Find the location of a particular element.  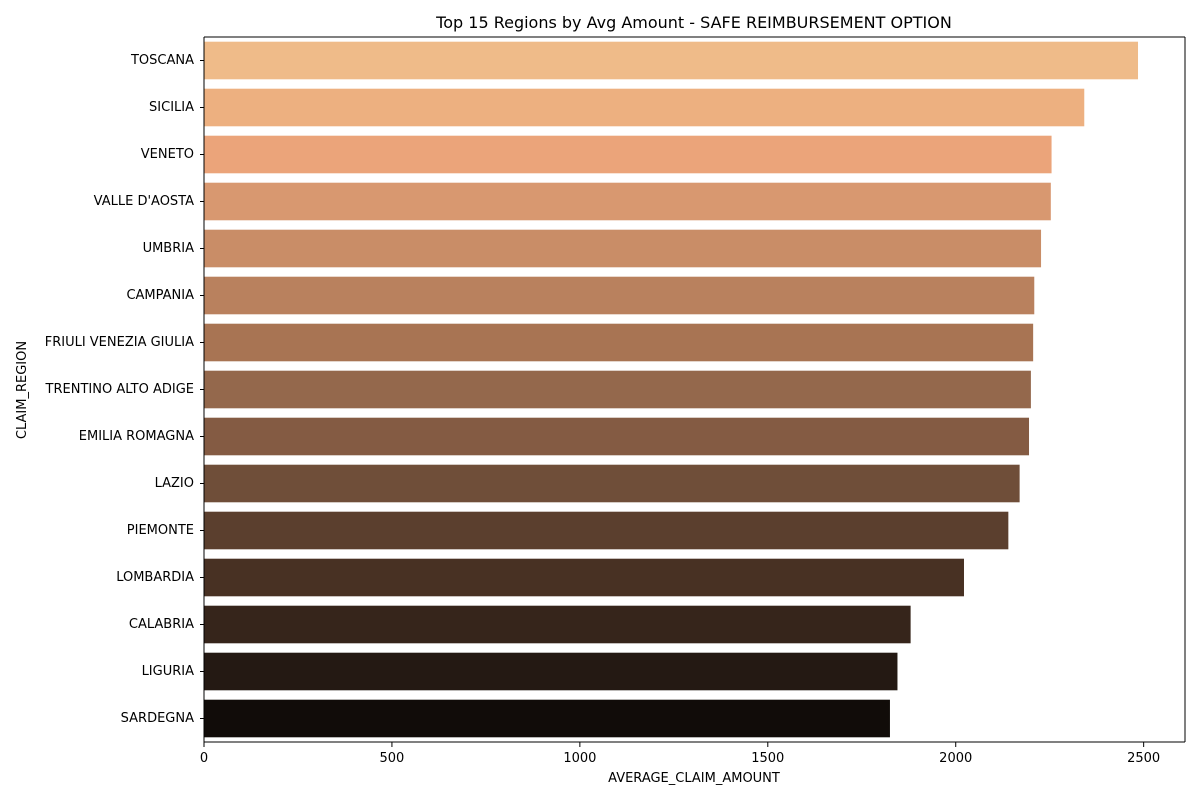

bar-umbria is located at coordinates (623, 248).